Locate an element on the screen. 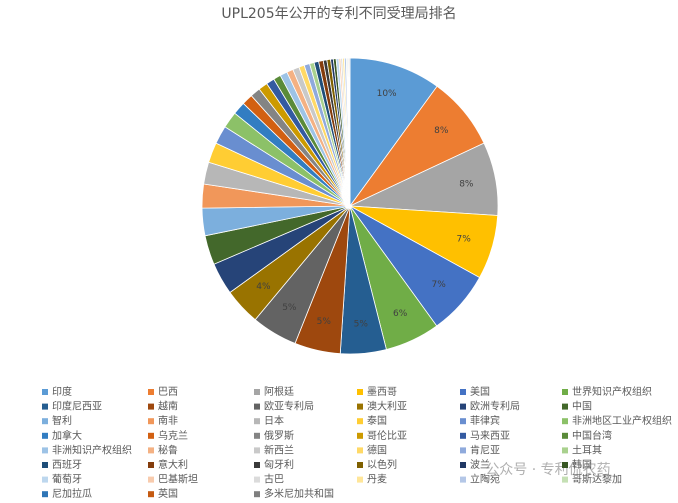 The height and width of the screenshot is (503, 678). legend-label: 欧亚专利局 is located at coordinates (289, 406).